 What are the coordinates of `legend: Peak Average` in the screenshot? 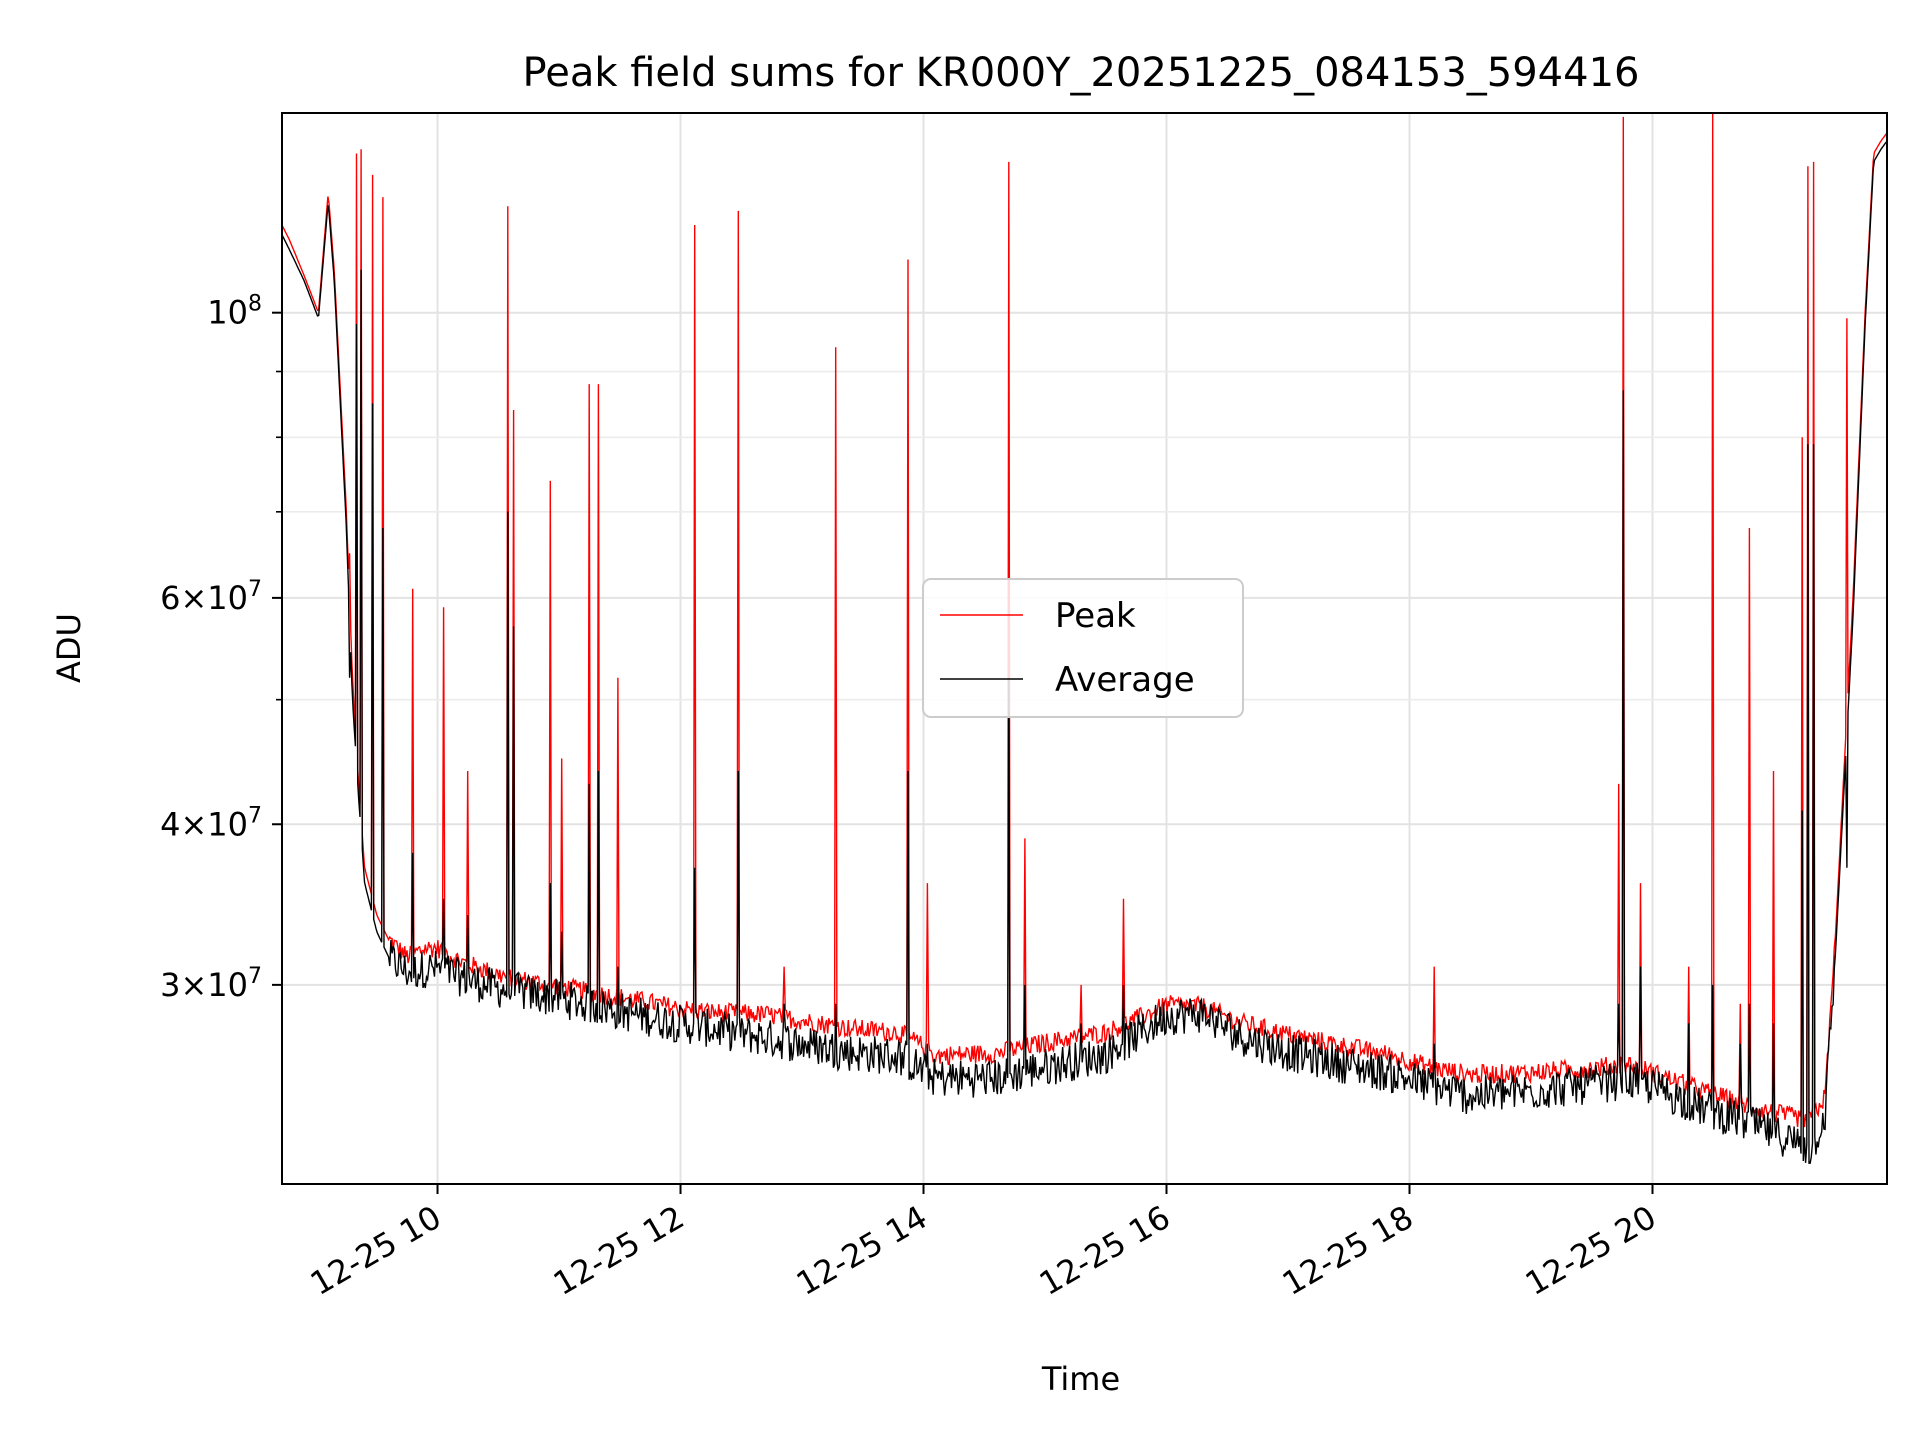 It's located at (1083, 648).